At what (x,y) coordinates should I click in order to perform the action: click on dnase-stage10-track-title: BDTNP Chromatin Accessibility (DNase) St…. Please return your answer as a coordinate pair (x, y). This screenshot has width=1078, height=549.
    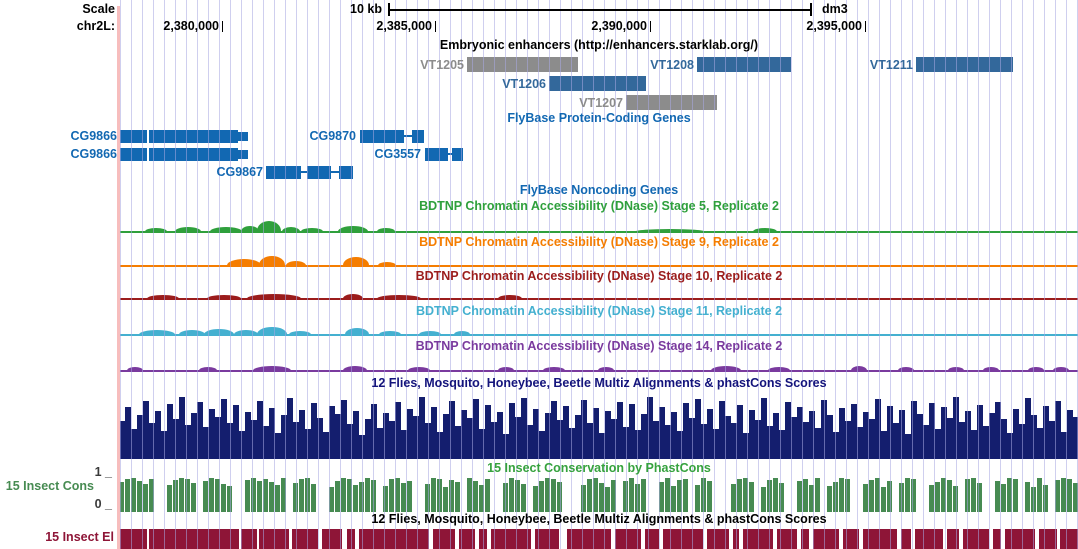
    Looking at the image, I should click on (599, 276).